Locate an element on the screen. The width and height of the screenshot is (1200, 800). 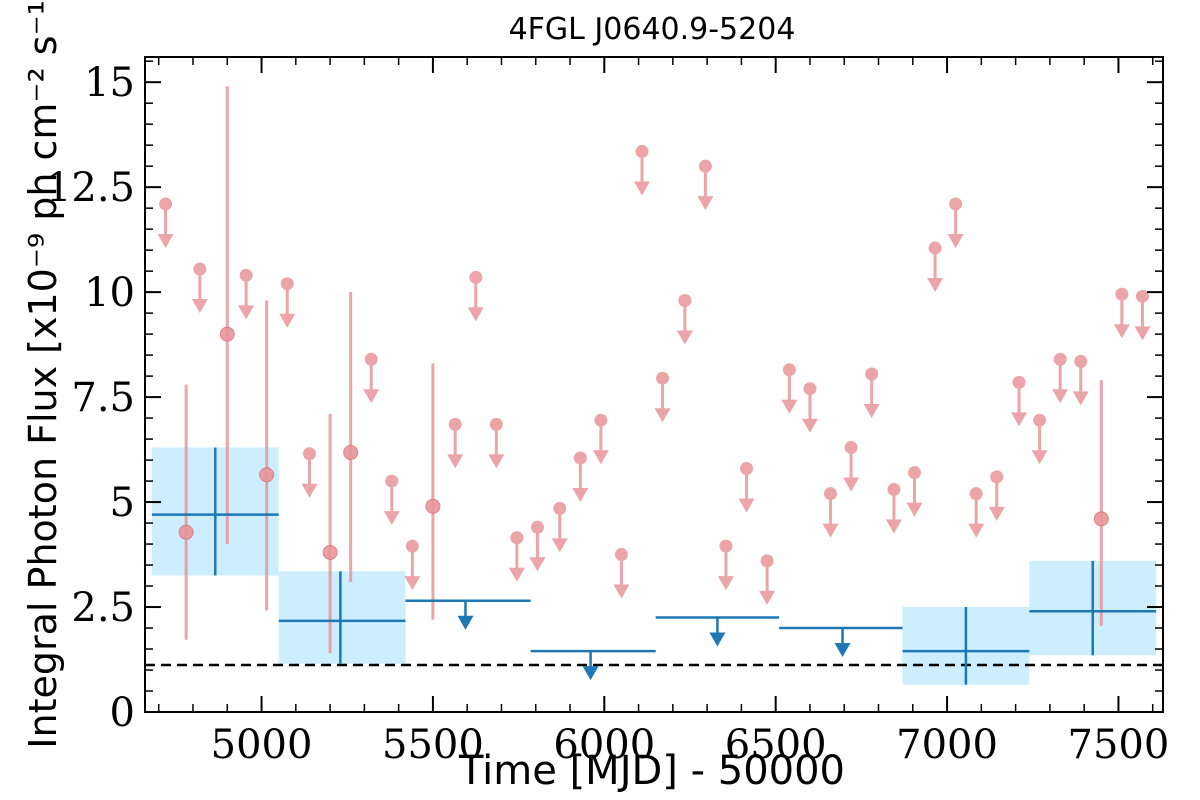
x-tick-label-1: 5500 is located at coordinates (433, 745).